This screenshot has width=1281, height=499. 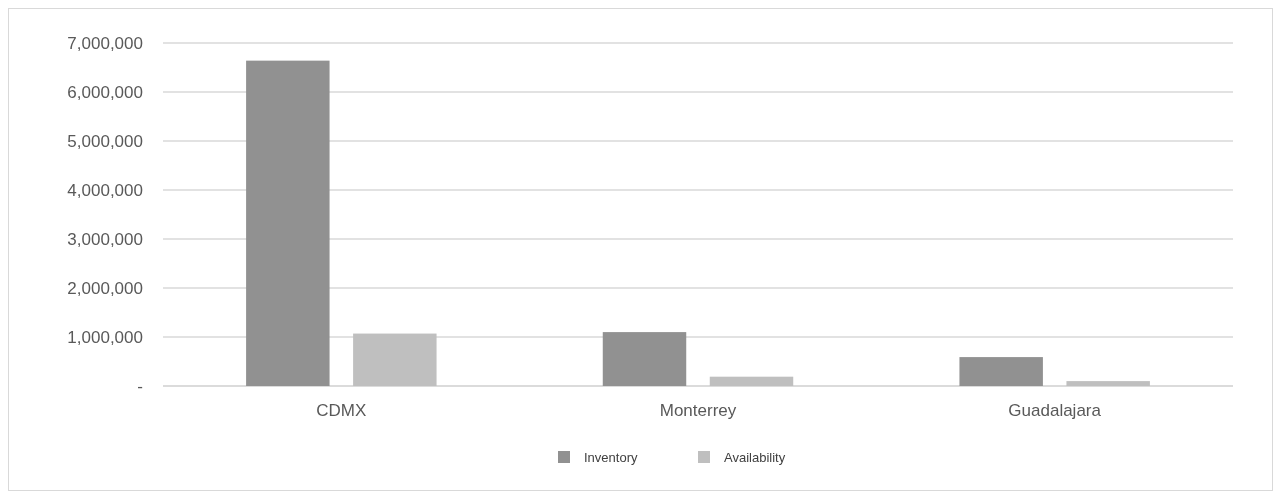 What do you see at coordinates (341, 410) in the screenshot?
I see `x-tick-label: CDMX` at bounding box center [341, 410].